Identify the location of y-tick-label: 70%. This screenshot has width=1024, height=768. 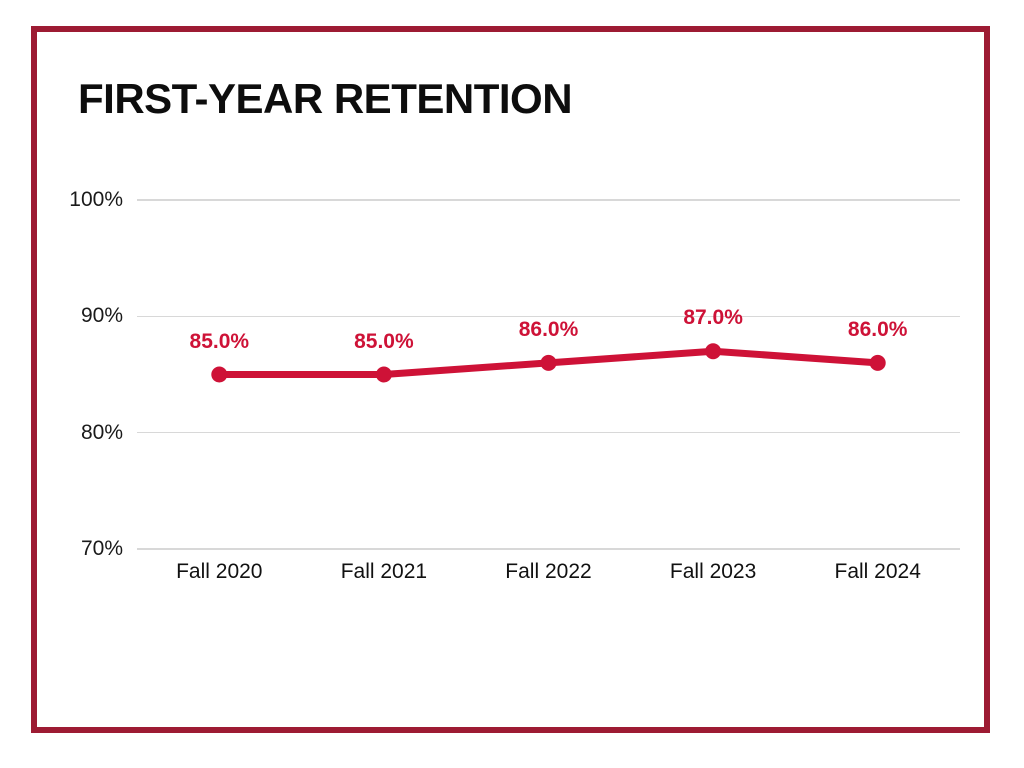
(101, 548).